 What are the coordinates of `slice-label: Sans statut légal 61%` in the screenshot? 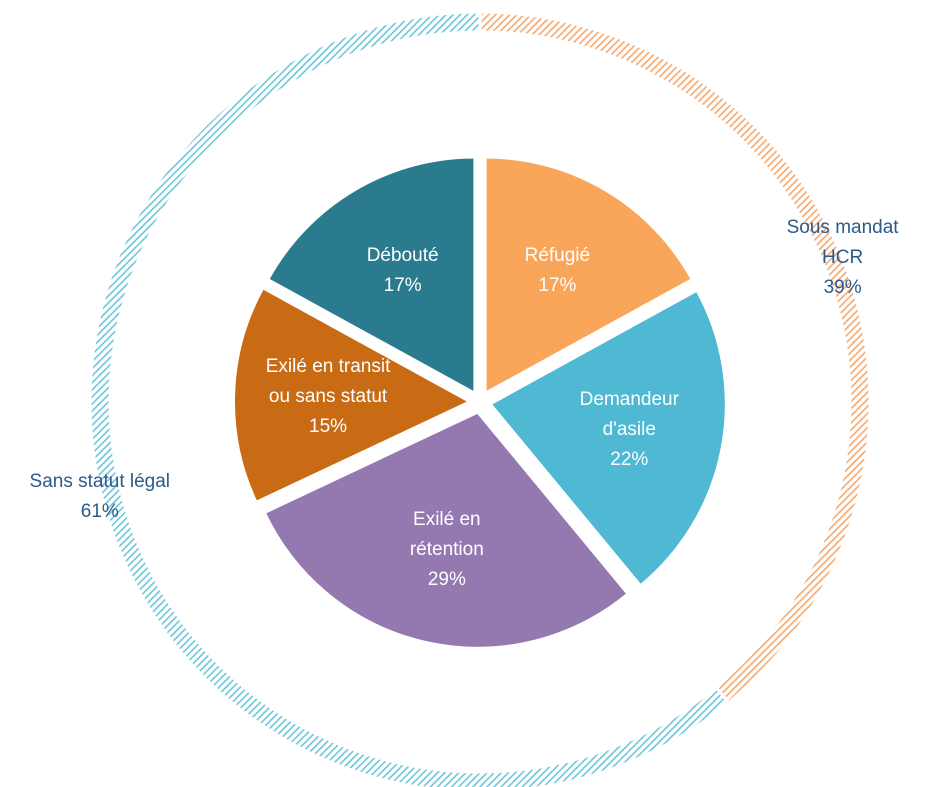 It's located at (100, 497).